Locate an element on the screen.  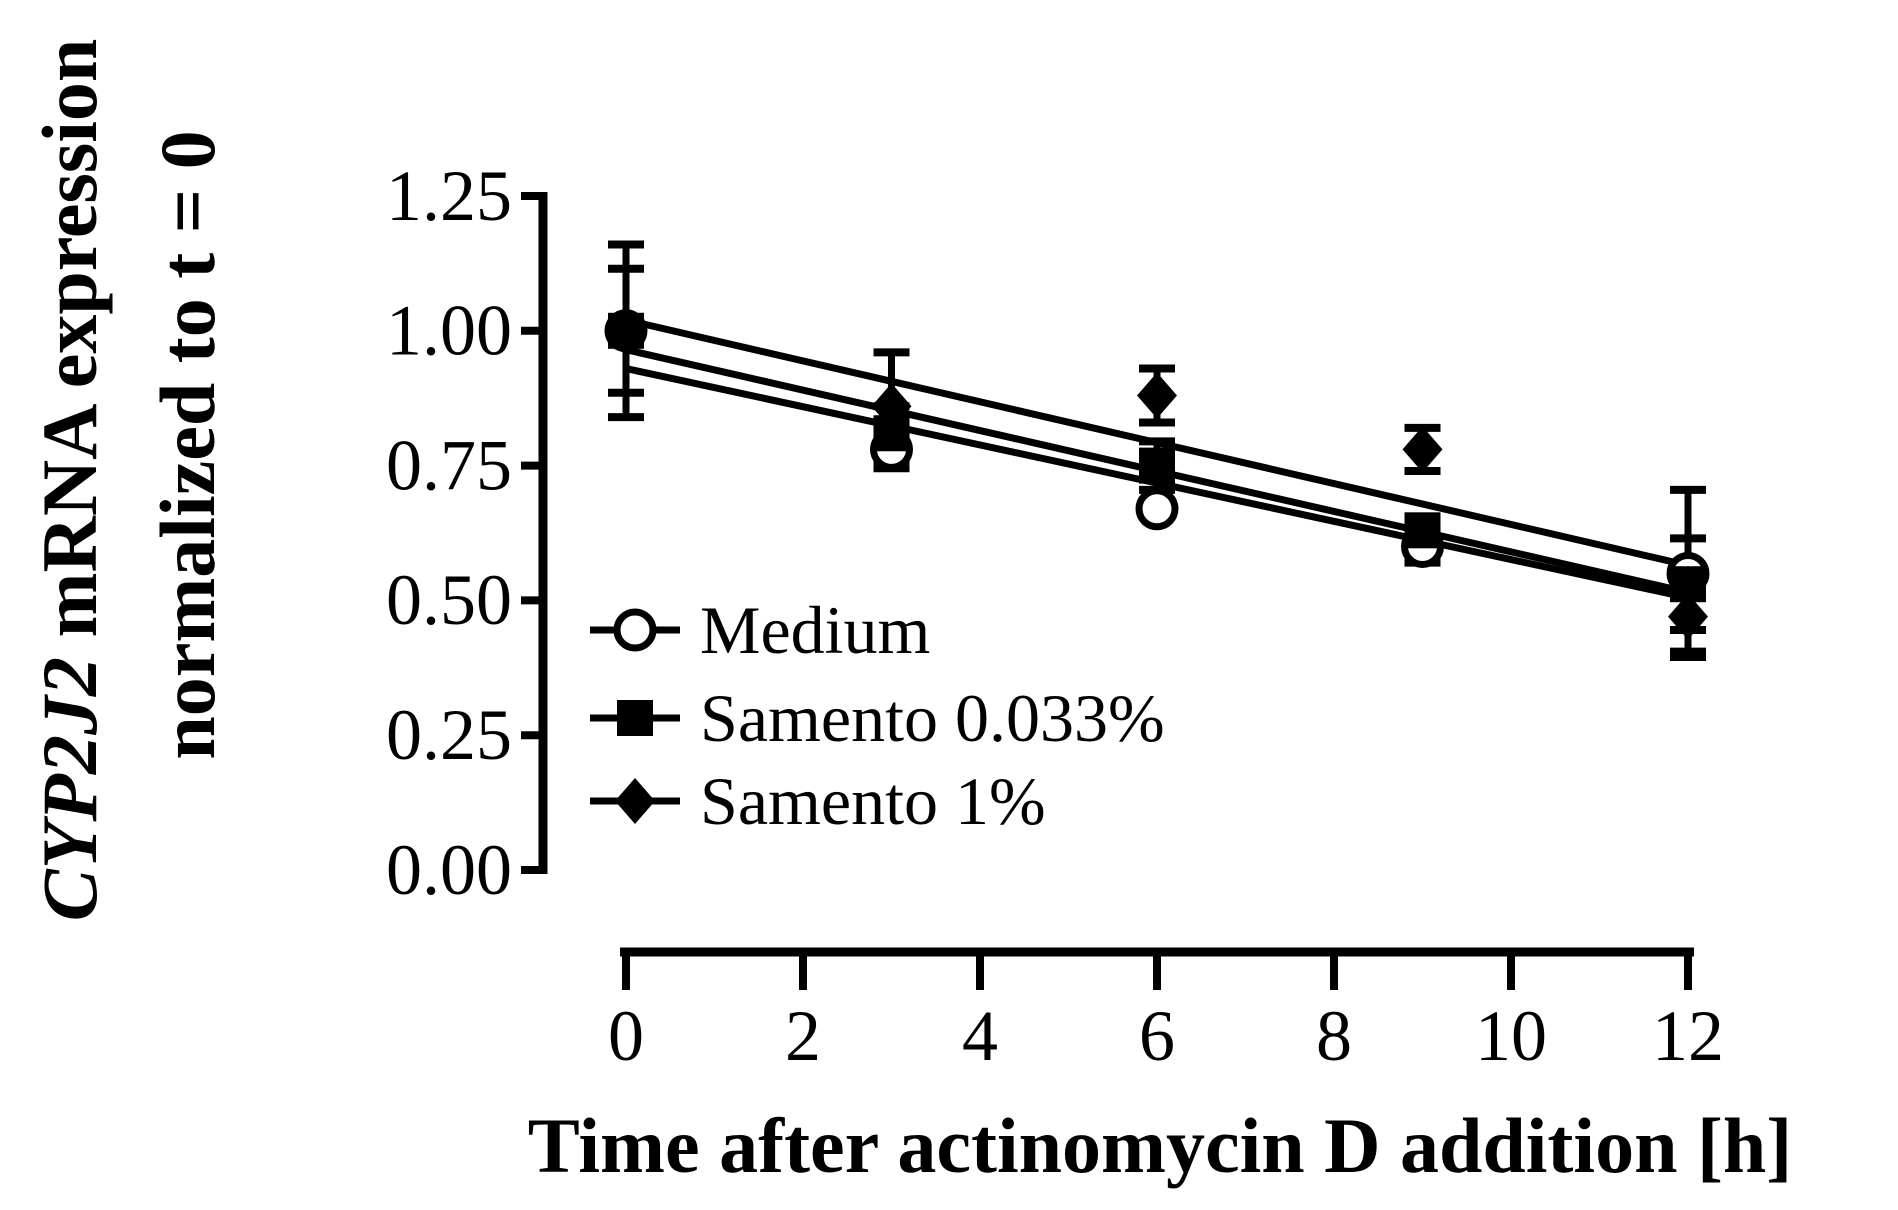
x-tick-label-0: 0 is located at coordinates (626, 1036).